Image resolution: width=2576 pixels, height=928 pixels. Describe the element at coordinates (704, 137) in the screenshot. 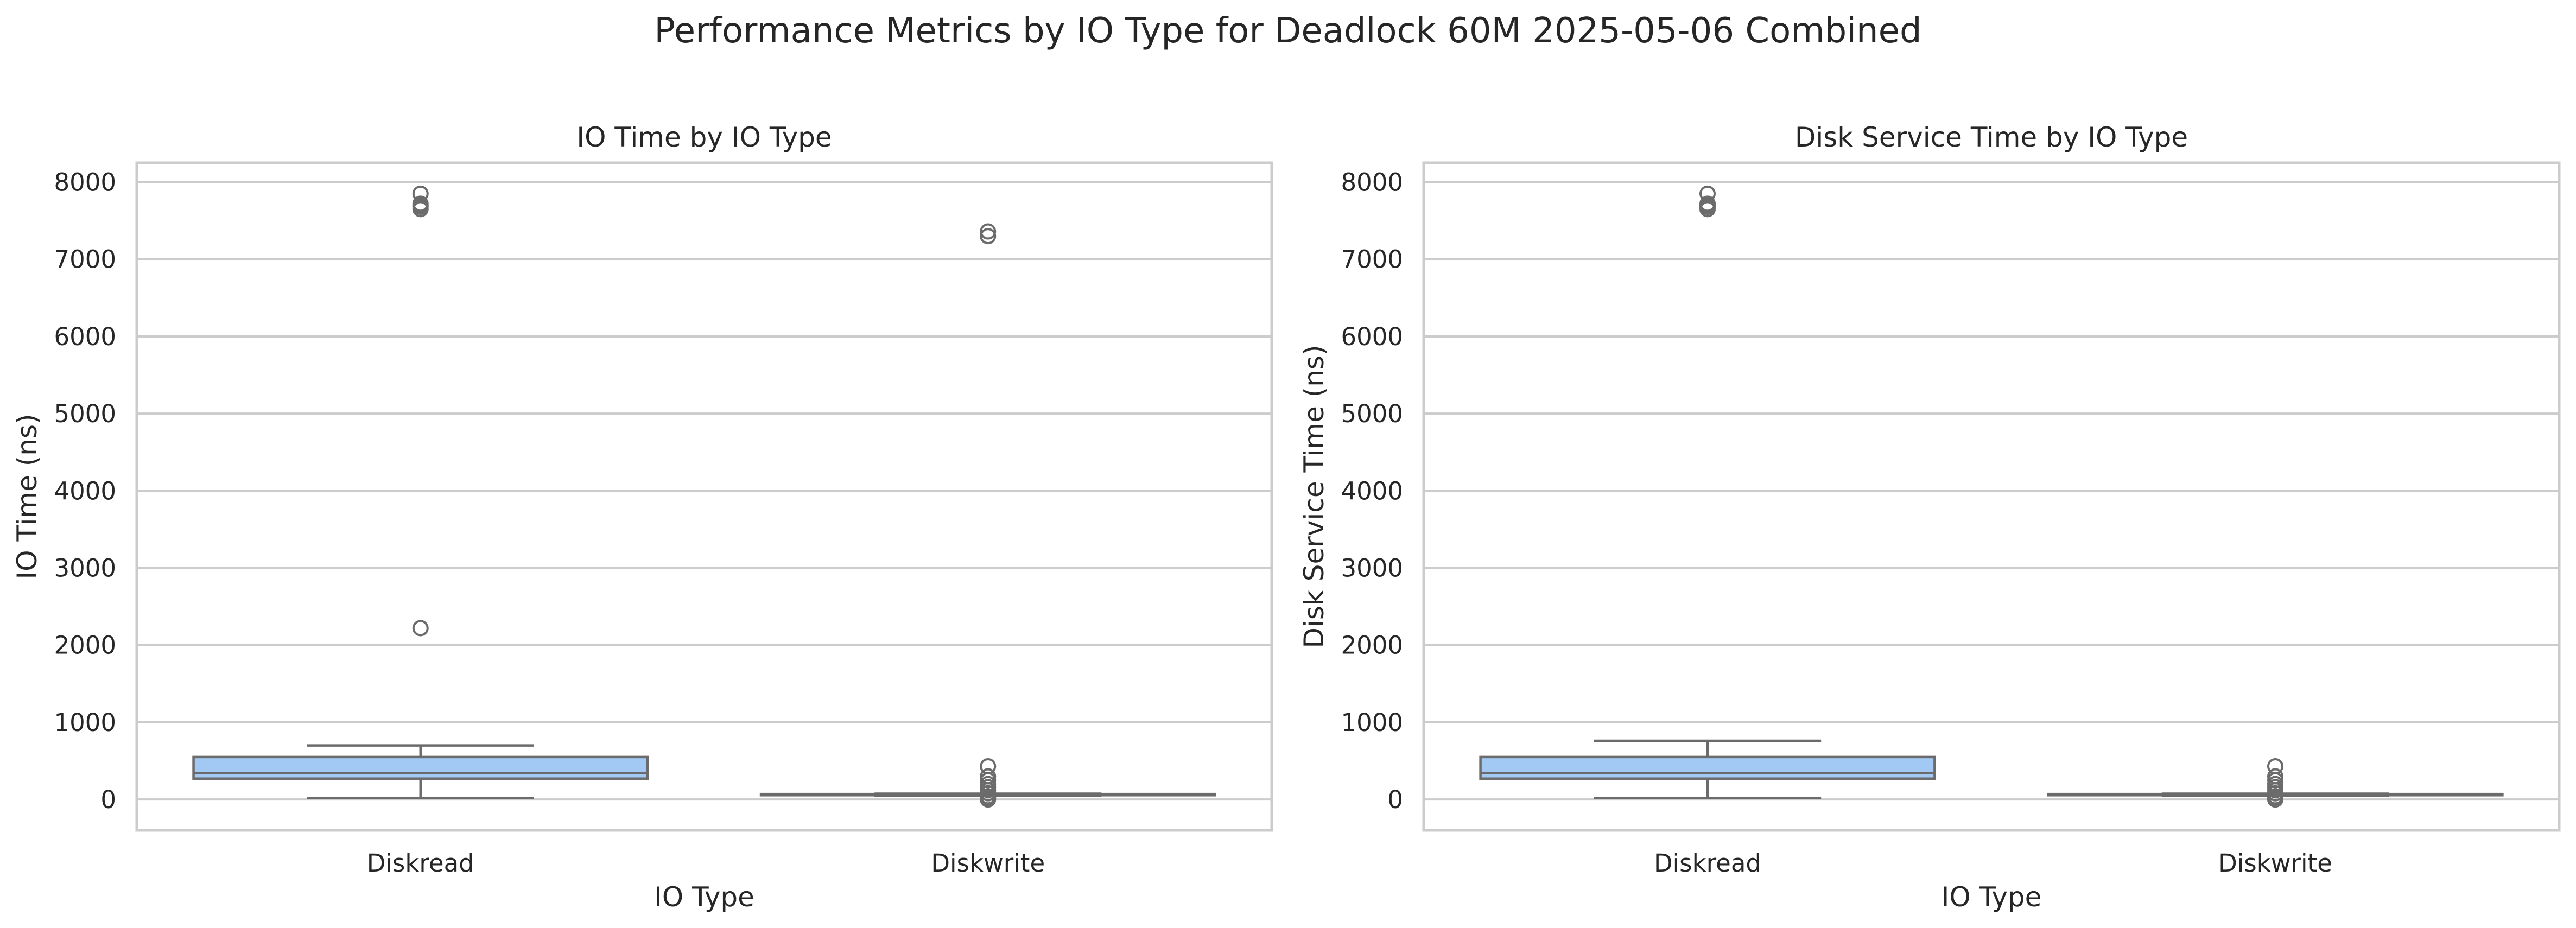

I see `subplot-title: IO Time by IO Type` at that location.